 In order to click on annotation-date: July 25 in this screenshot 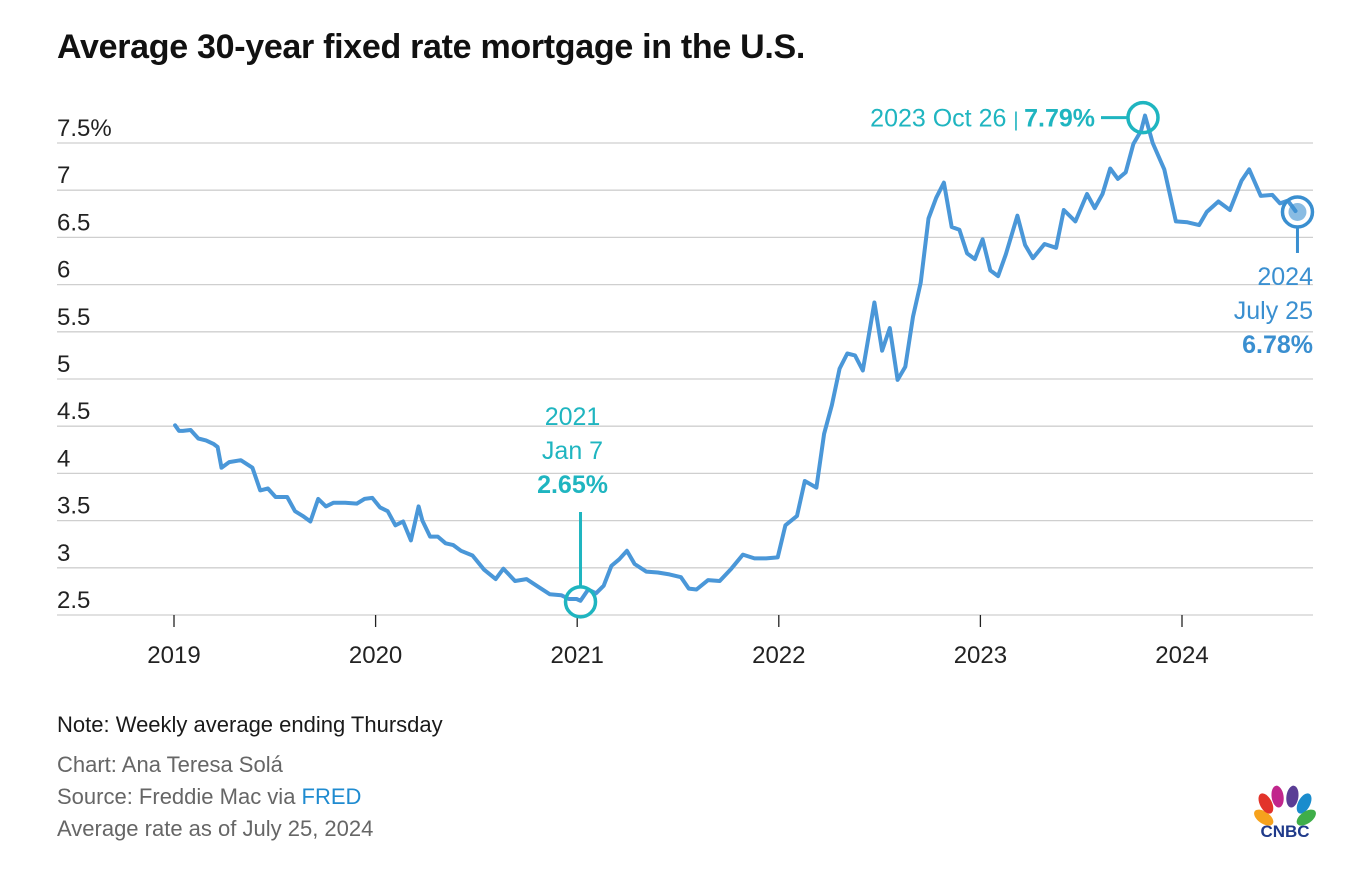, I will do `click(1273, 311)`.